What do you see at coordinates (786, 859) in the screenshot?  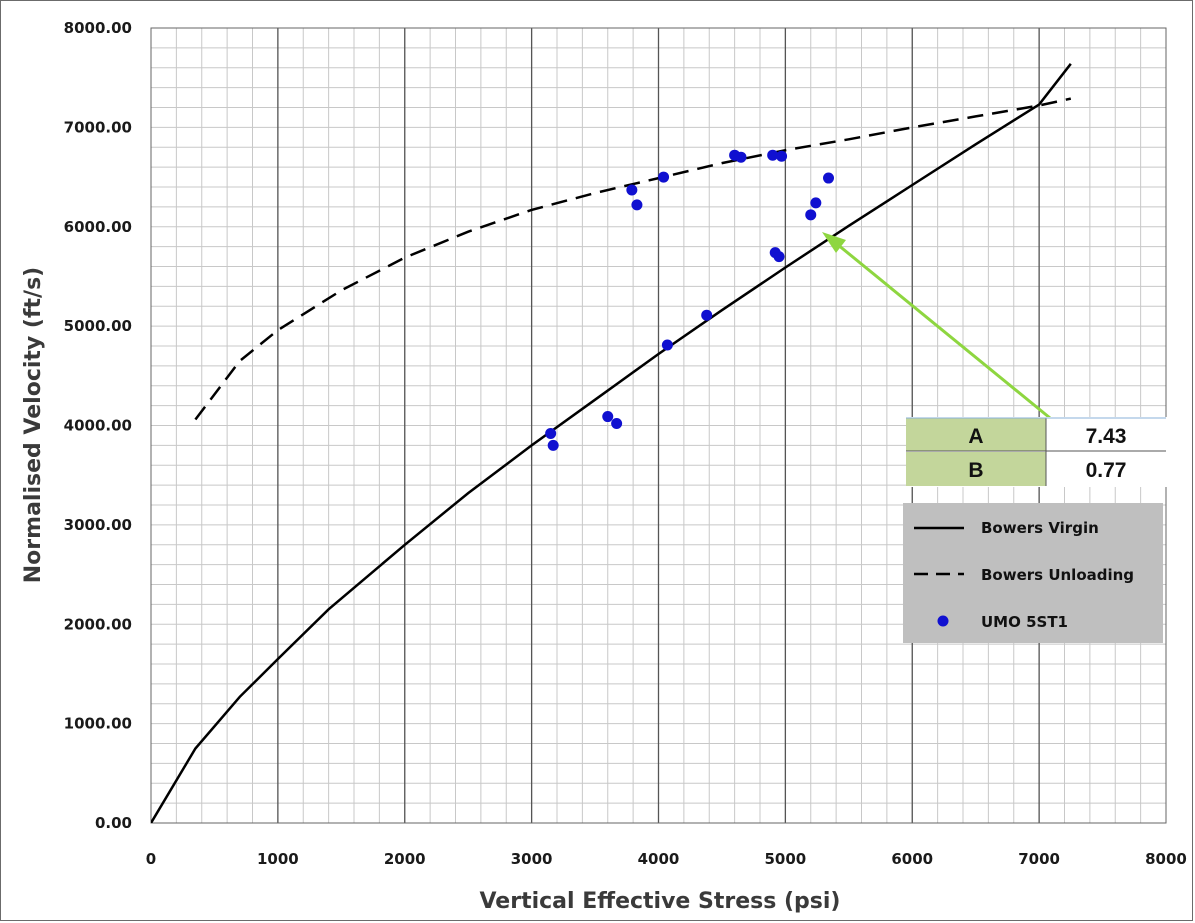 I see `x-tick-label: 5000` at bounding box center [786, 859].